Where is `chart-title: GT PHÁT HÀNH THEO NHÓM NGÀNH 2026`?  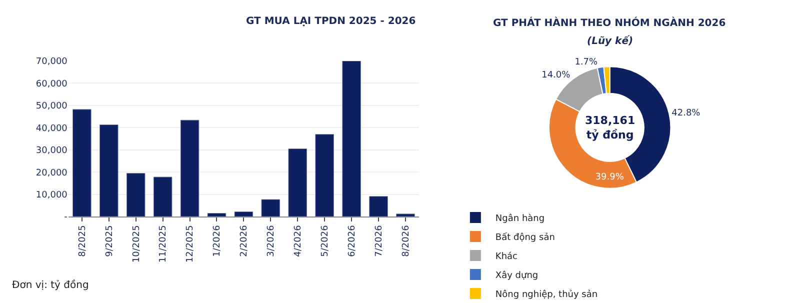
chart-title: GT PHÁT HÀNH THEO NHÓM NGÀNH 2026 is located at coordinates (609, 22).